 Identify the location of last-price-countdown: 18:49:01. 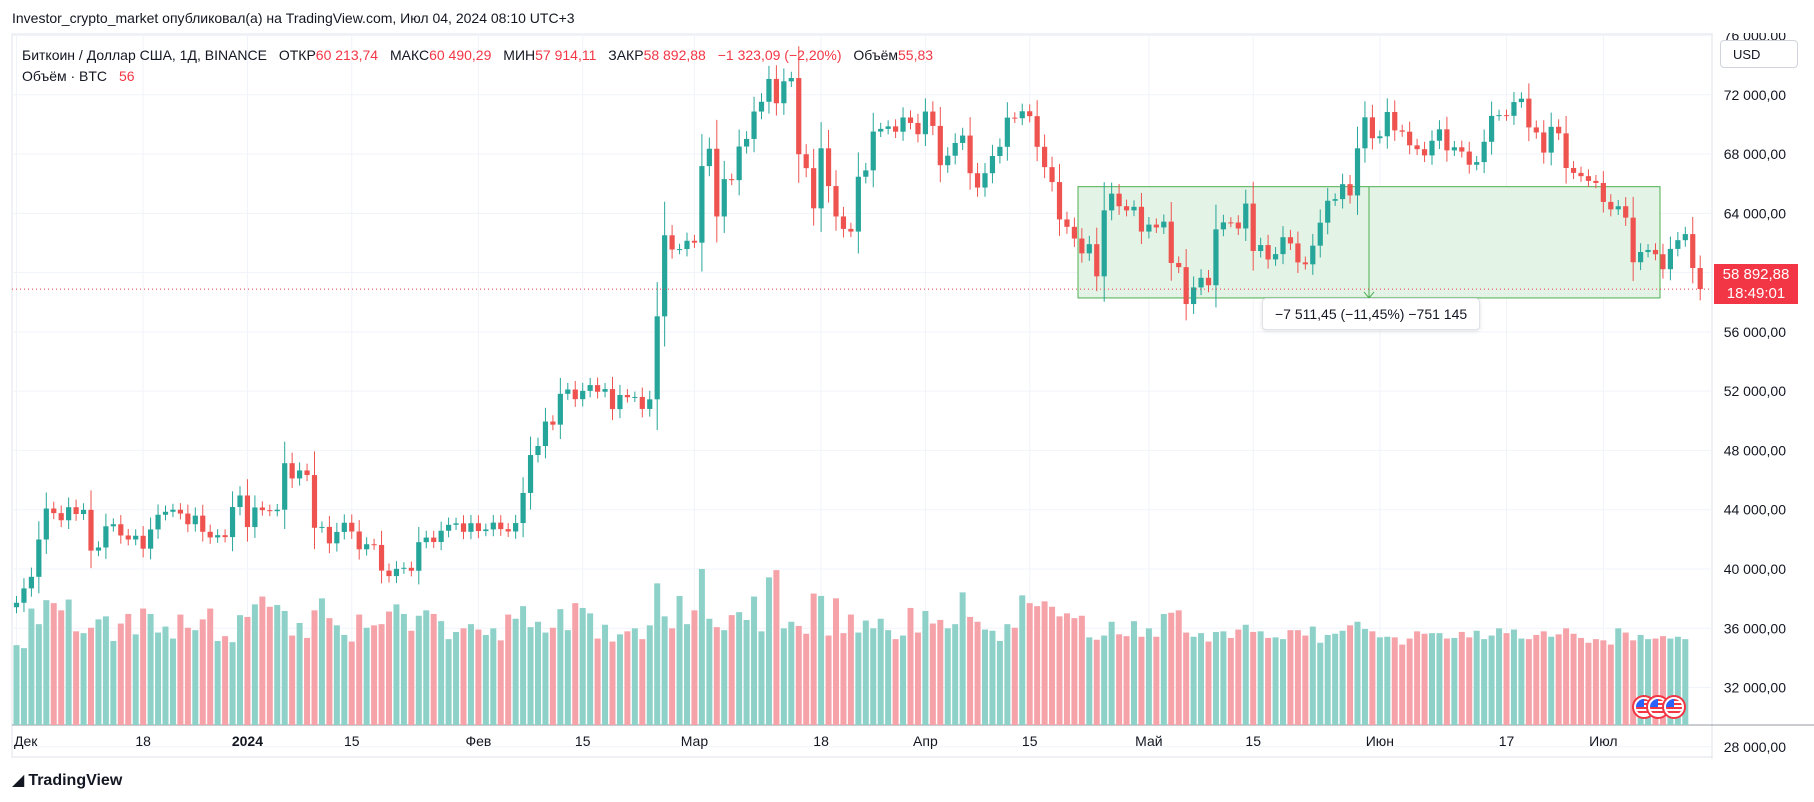
(1756, 293).